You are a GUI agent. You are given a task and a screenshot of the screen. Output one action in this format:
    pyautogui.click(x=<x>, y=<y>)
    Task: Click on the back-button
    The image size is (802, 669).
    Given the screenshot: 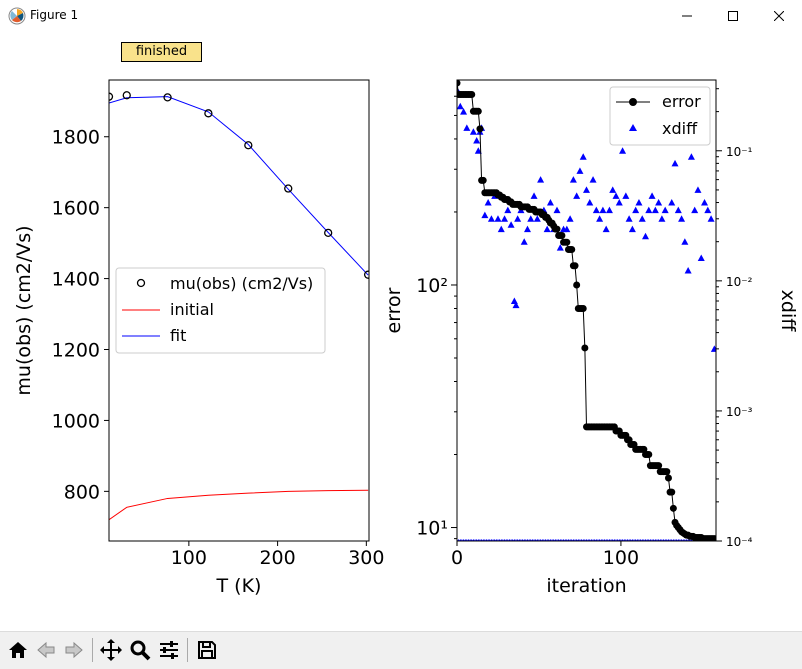 What is the action you would take?
    pyautogui.click(x=46, y=650)
    